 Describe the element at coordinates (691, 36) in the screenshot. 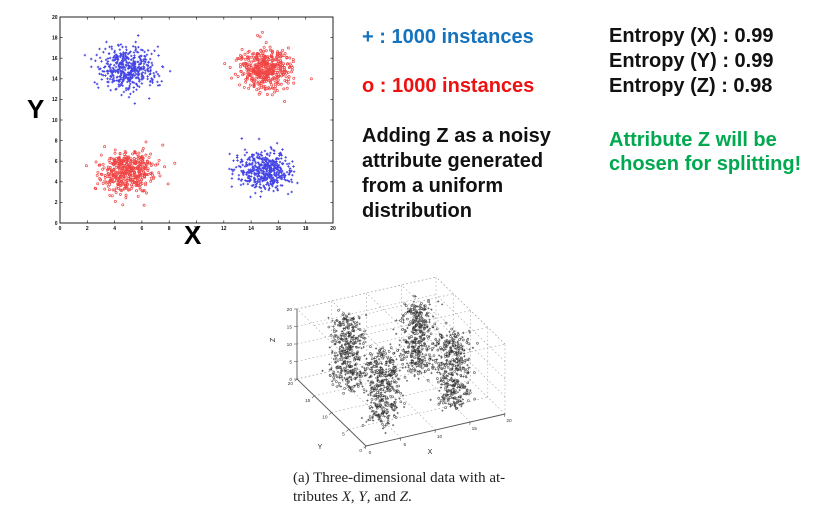

I see `entropy-x: Entropy (X) : 0.99` at that location.